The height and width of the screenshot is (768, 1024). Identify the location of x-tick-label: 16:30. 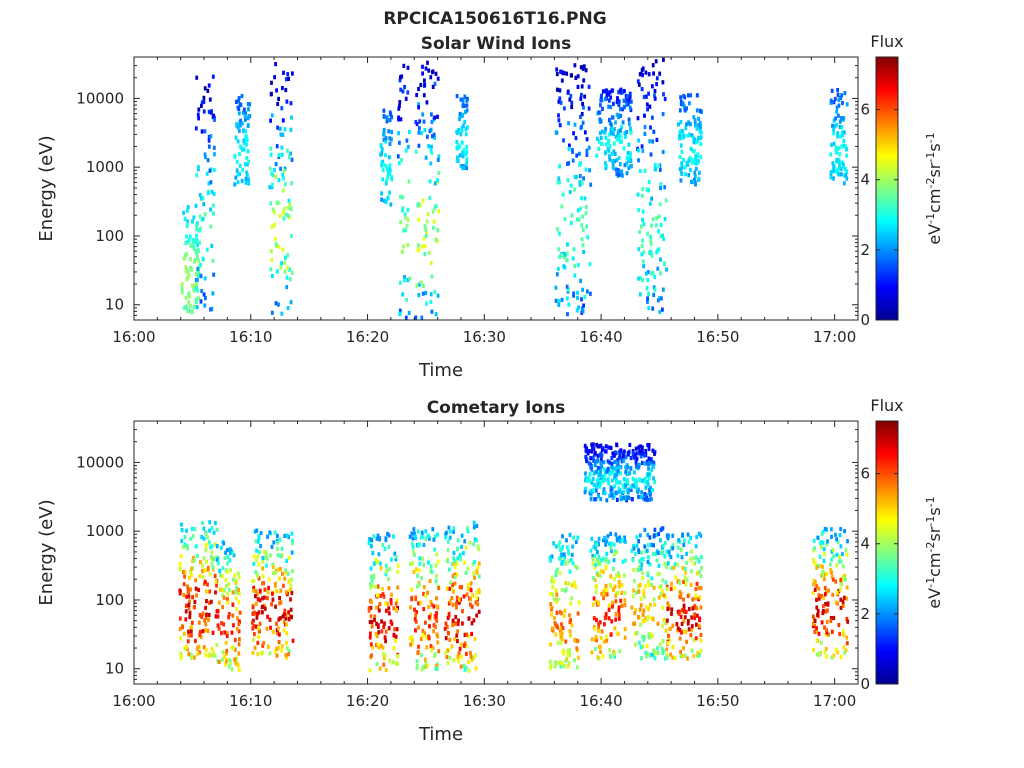
(484, 337).